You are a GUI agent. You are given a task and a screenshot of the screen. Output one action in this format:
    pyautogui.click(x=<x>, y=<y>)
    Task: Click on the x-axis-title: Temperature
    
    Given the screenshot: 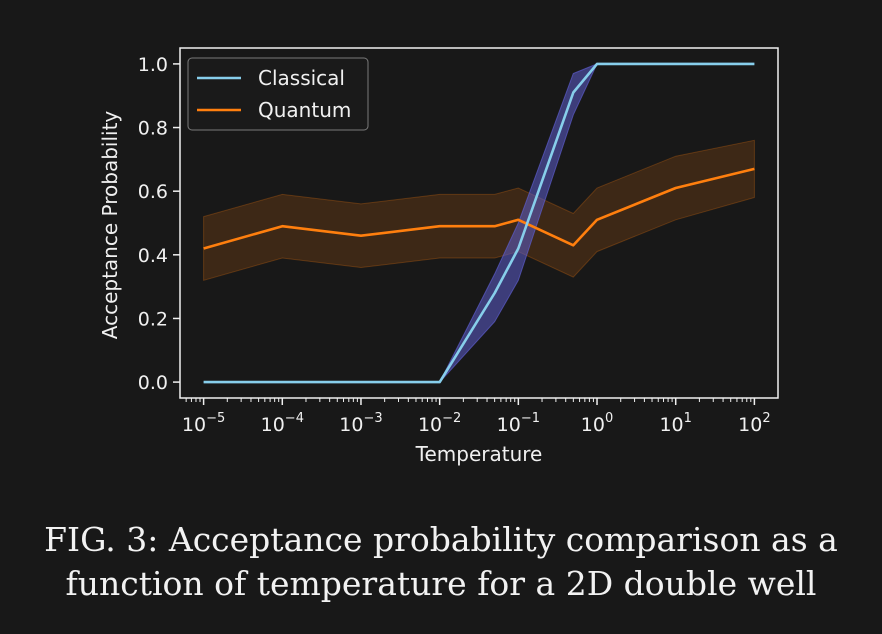 What is the action you would take?
    pyautogui.click(x=479, y=454)
    